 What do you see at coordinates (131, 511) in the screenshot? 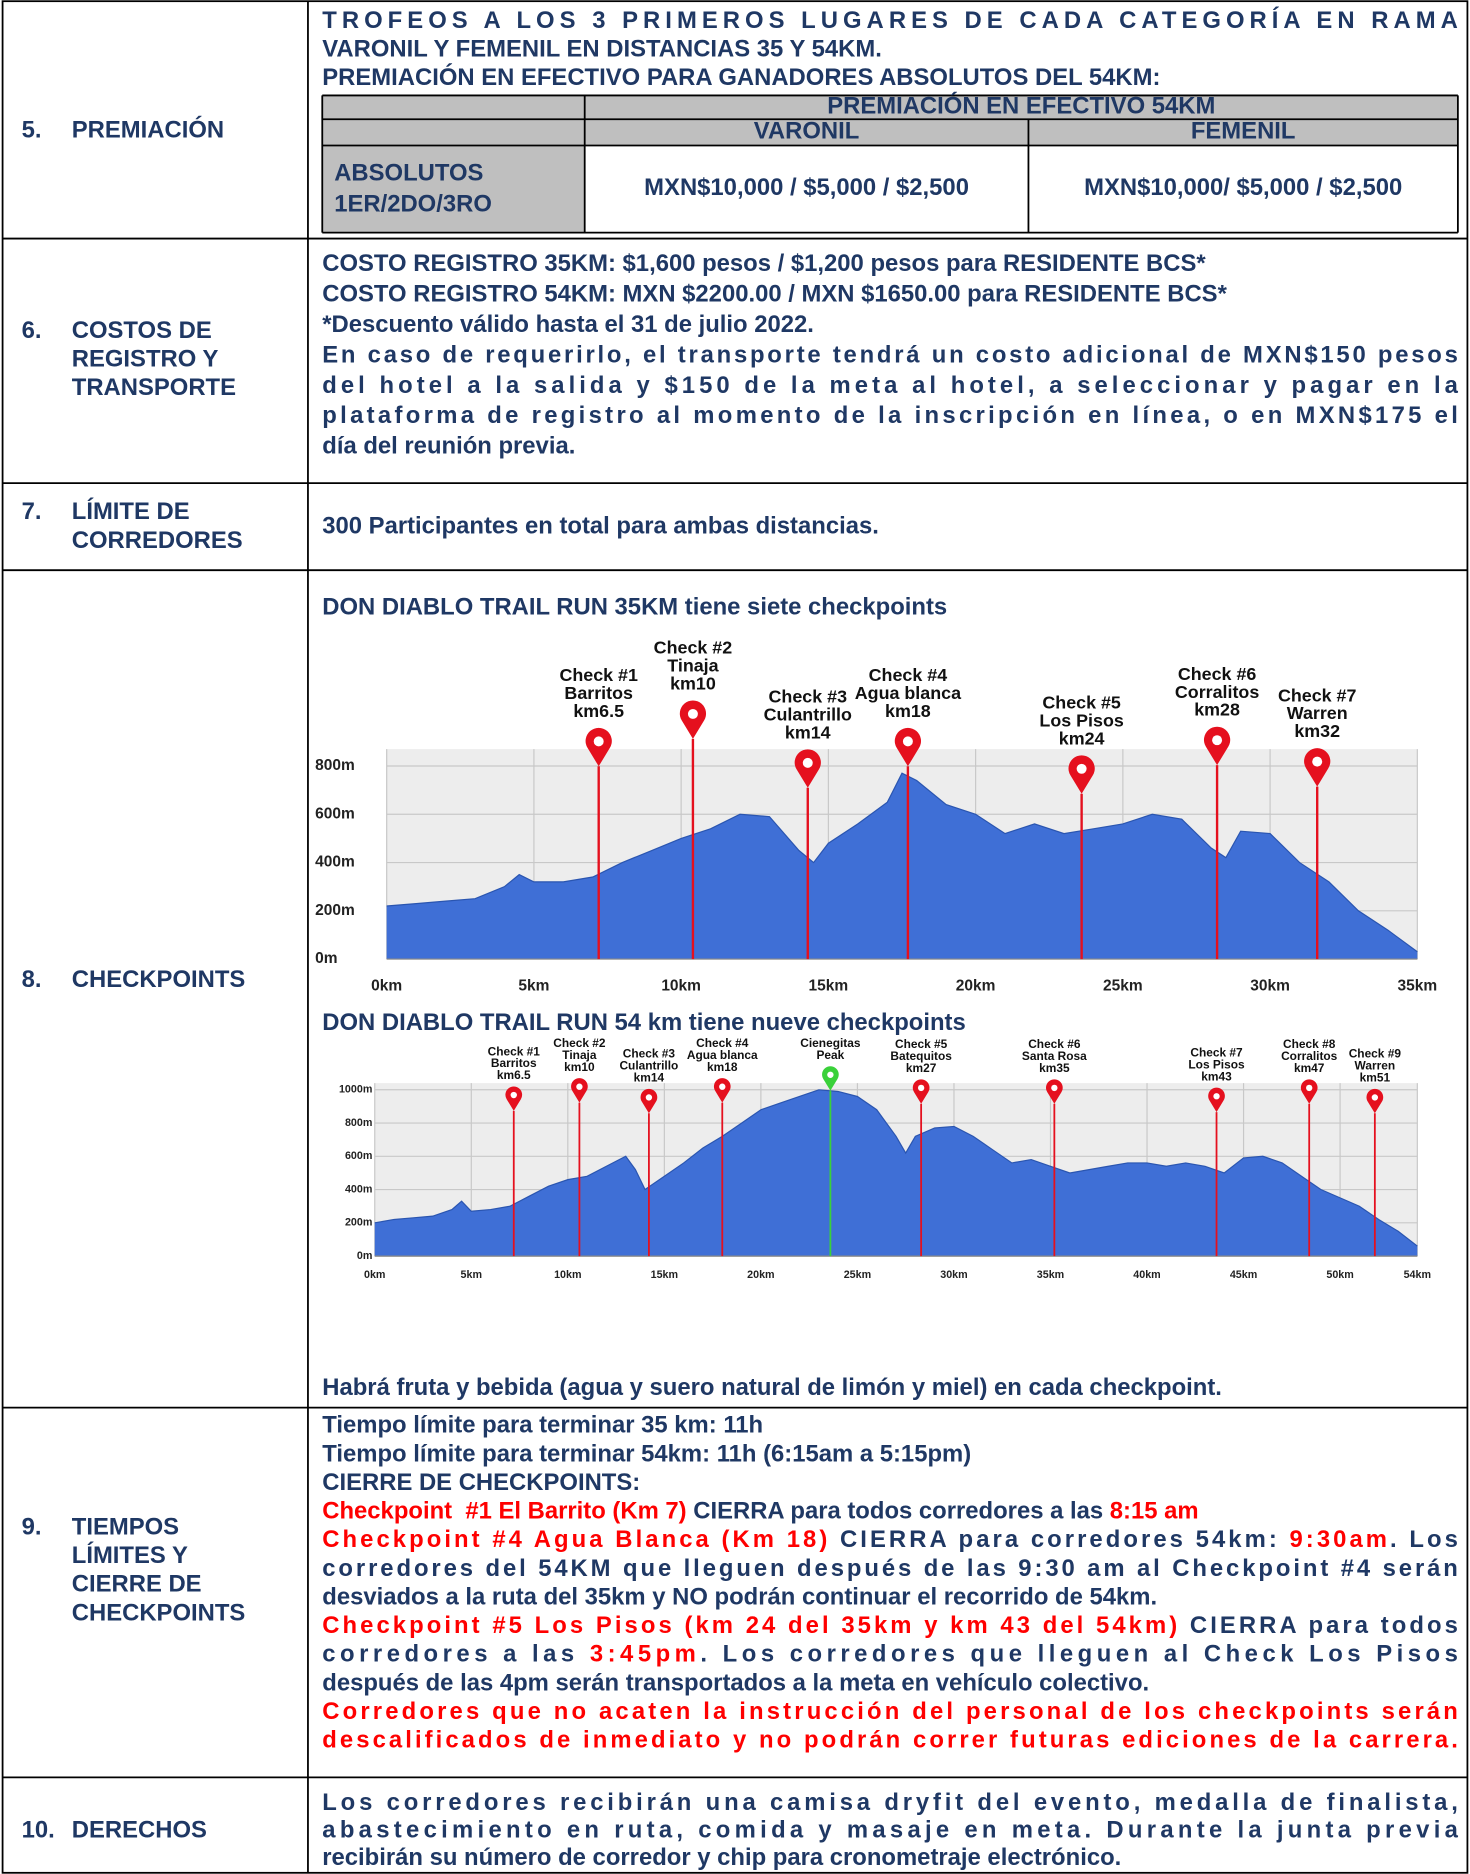
I see `section-label: LÍMITE DE` at bounding box center [131, 511].